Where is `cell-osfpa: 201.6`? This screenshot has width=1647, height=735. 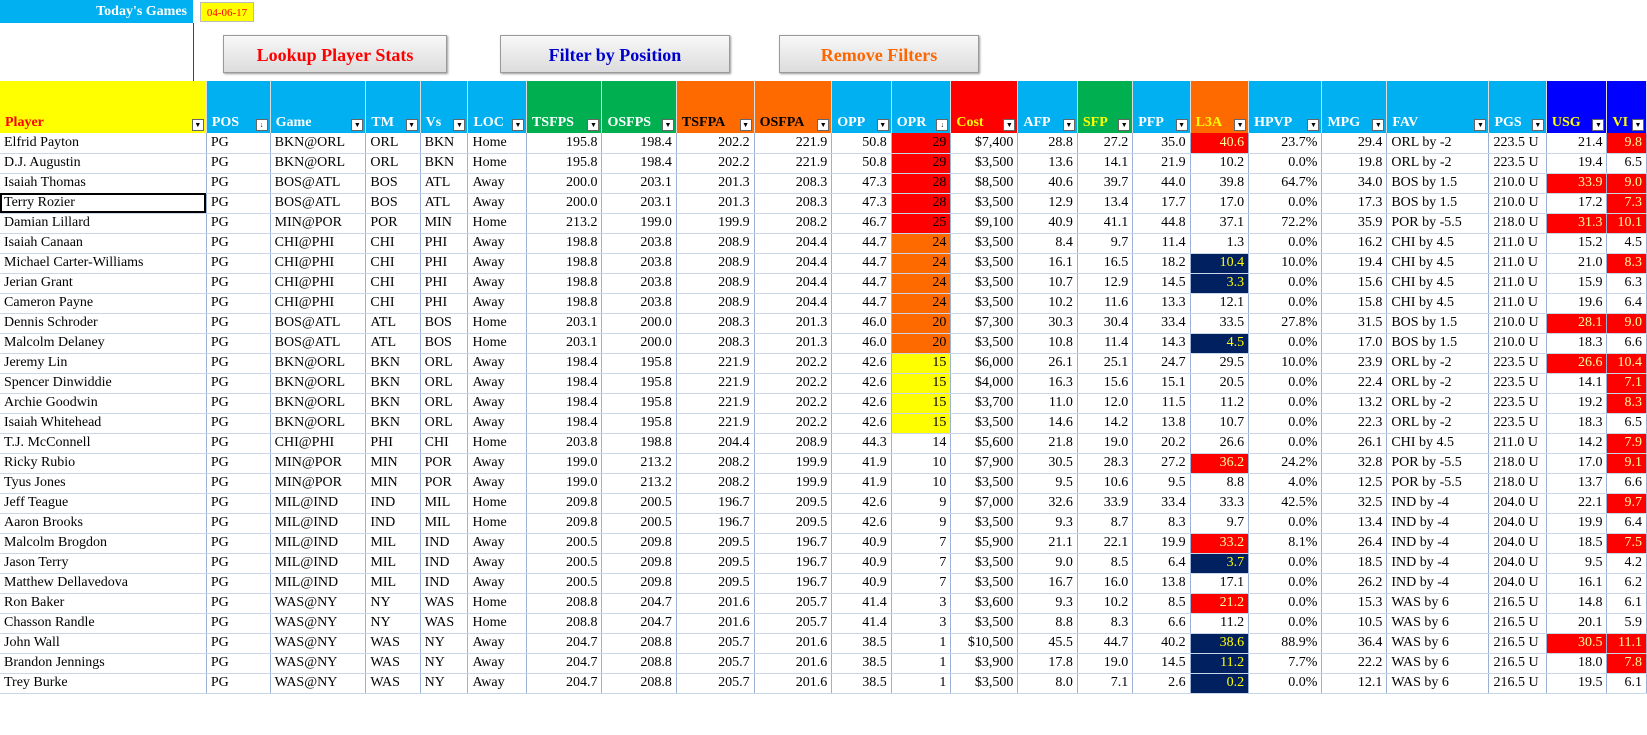 cell-osfpa: 201.6 is located at coordinates (793, 663).